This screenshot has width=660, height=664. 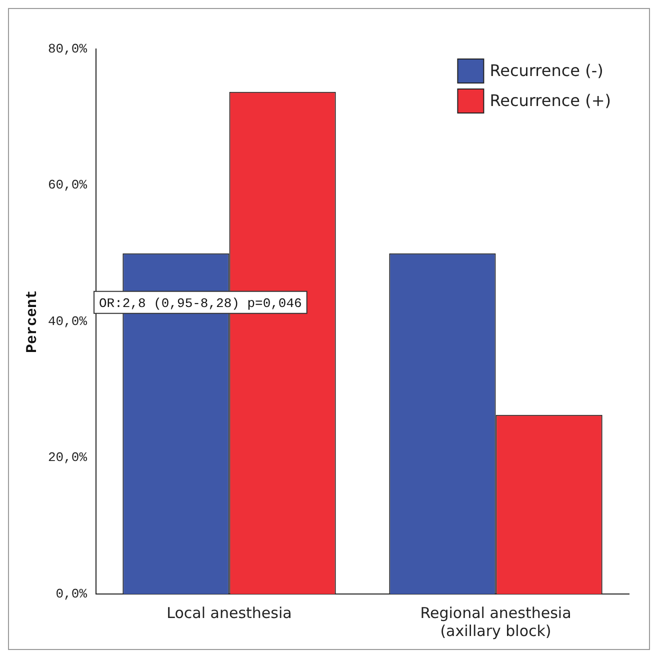 What do you see at coordinates (68, 321) in the screenshot?
I see `y-tick-label: 40,0%` at bounding box center [68, 321].